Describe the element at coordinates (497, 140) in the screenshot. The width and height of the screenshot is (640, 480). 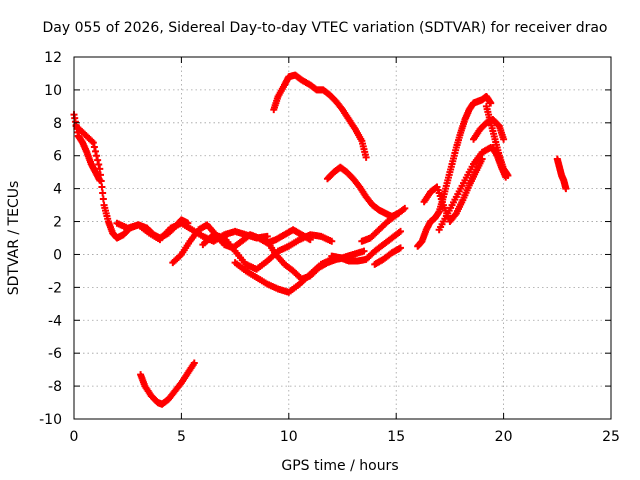
I see `series-track-q` at that location.